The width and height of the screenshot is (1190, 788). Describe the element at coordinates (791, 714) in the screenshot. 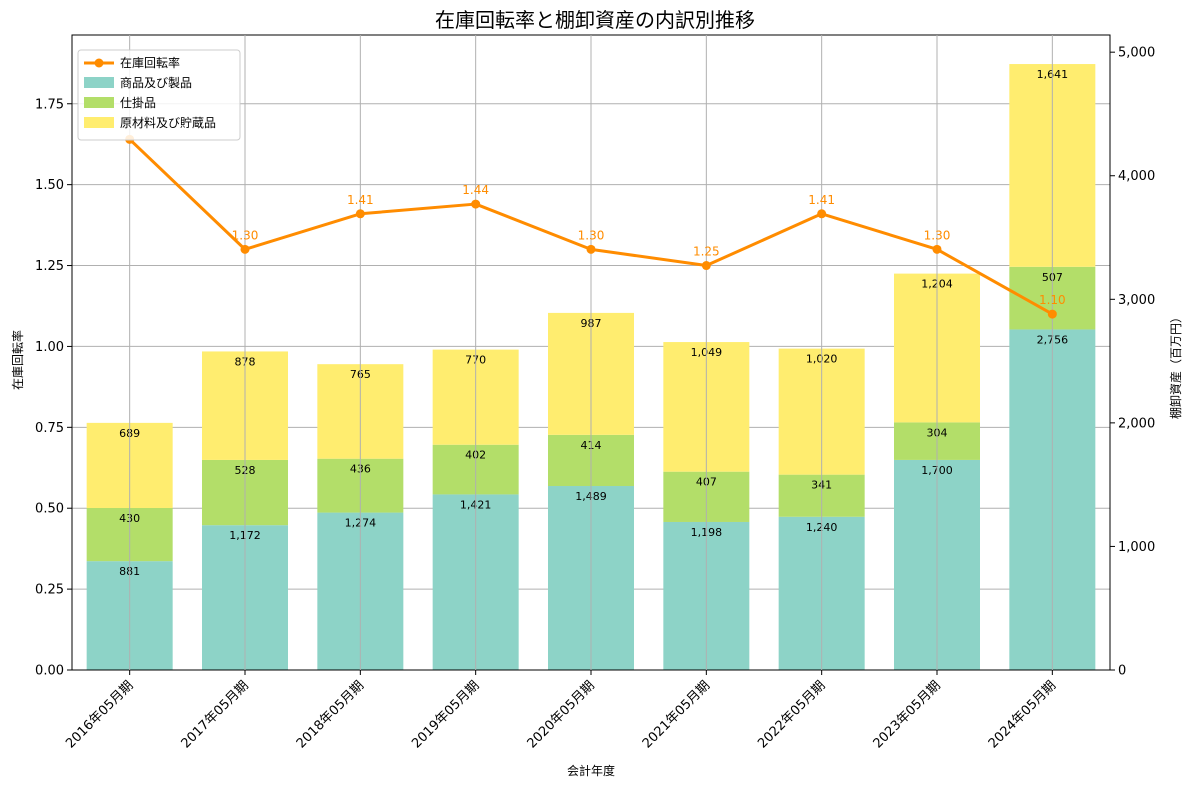

I see `x-tick-label: 2022年05月期` at that location.